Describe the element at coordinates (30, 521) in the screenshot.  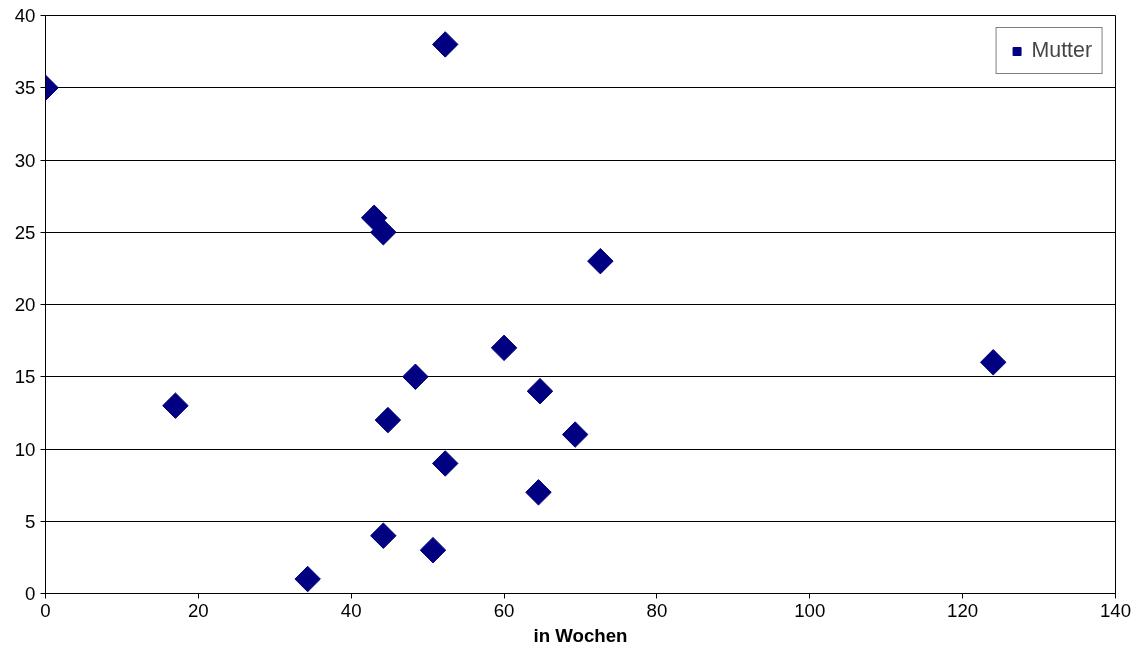
I see `y-tick-label: 5` at that location.